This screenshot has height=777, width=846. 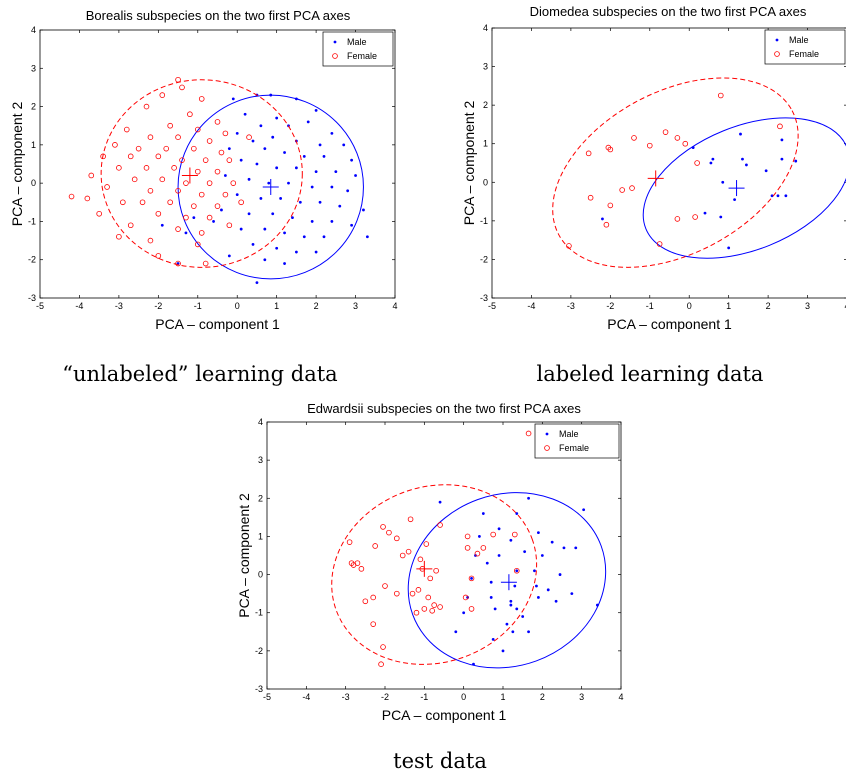 I want to click on borealis-caption: “unlabeled” learning data, so click(x=199, y=374).